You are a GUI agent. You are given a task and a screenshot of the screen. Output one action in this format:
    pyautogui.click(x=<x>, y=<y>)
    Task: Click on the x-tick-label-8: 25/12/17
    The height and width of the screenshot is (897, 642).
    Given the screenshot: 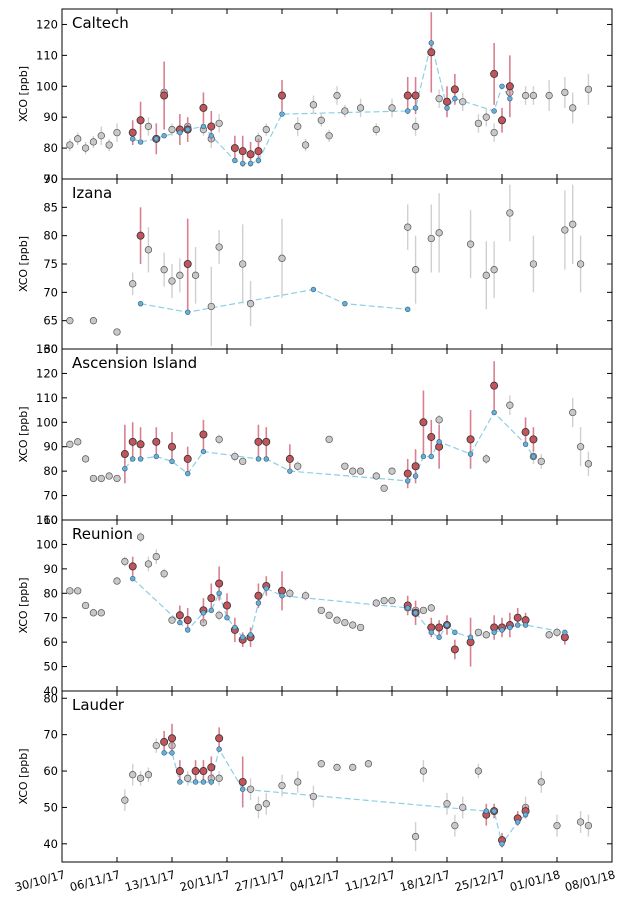 What is the action you would take?
    pyautogui.click(x=480, y=880)
    